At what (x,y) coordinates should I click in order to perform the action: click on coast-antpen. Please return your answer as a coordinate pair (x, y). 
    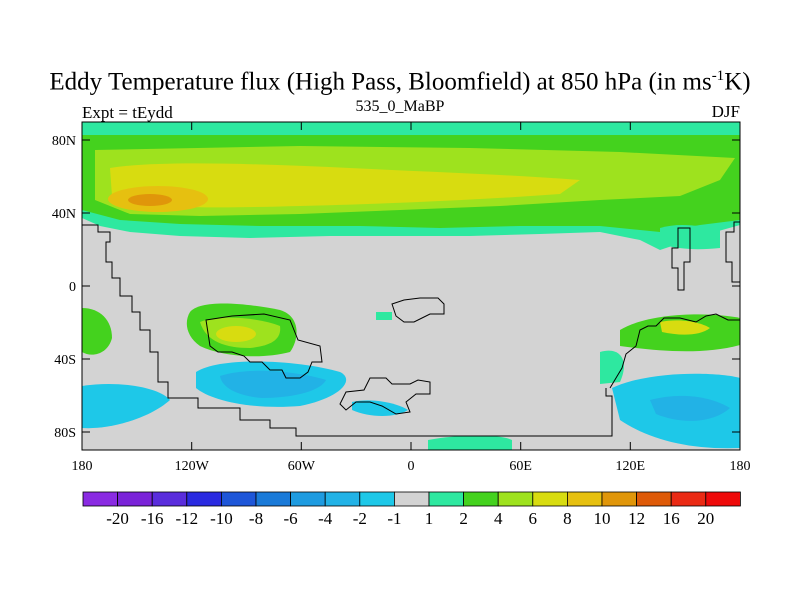
    Looking at the image, I should click on (385, 396).